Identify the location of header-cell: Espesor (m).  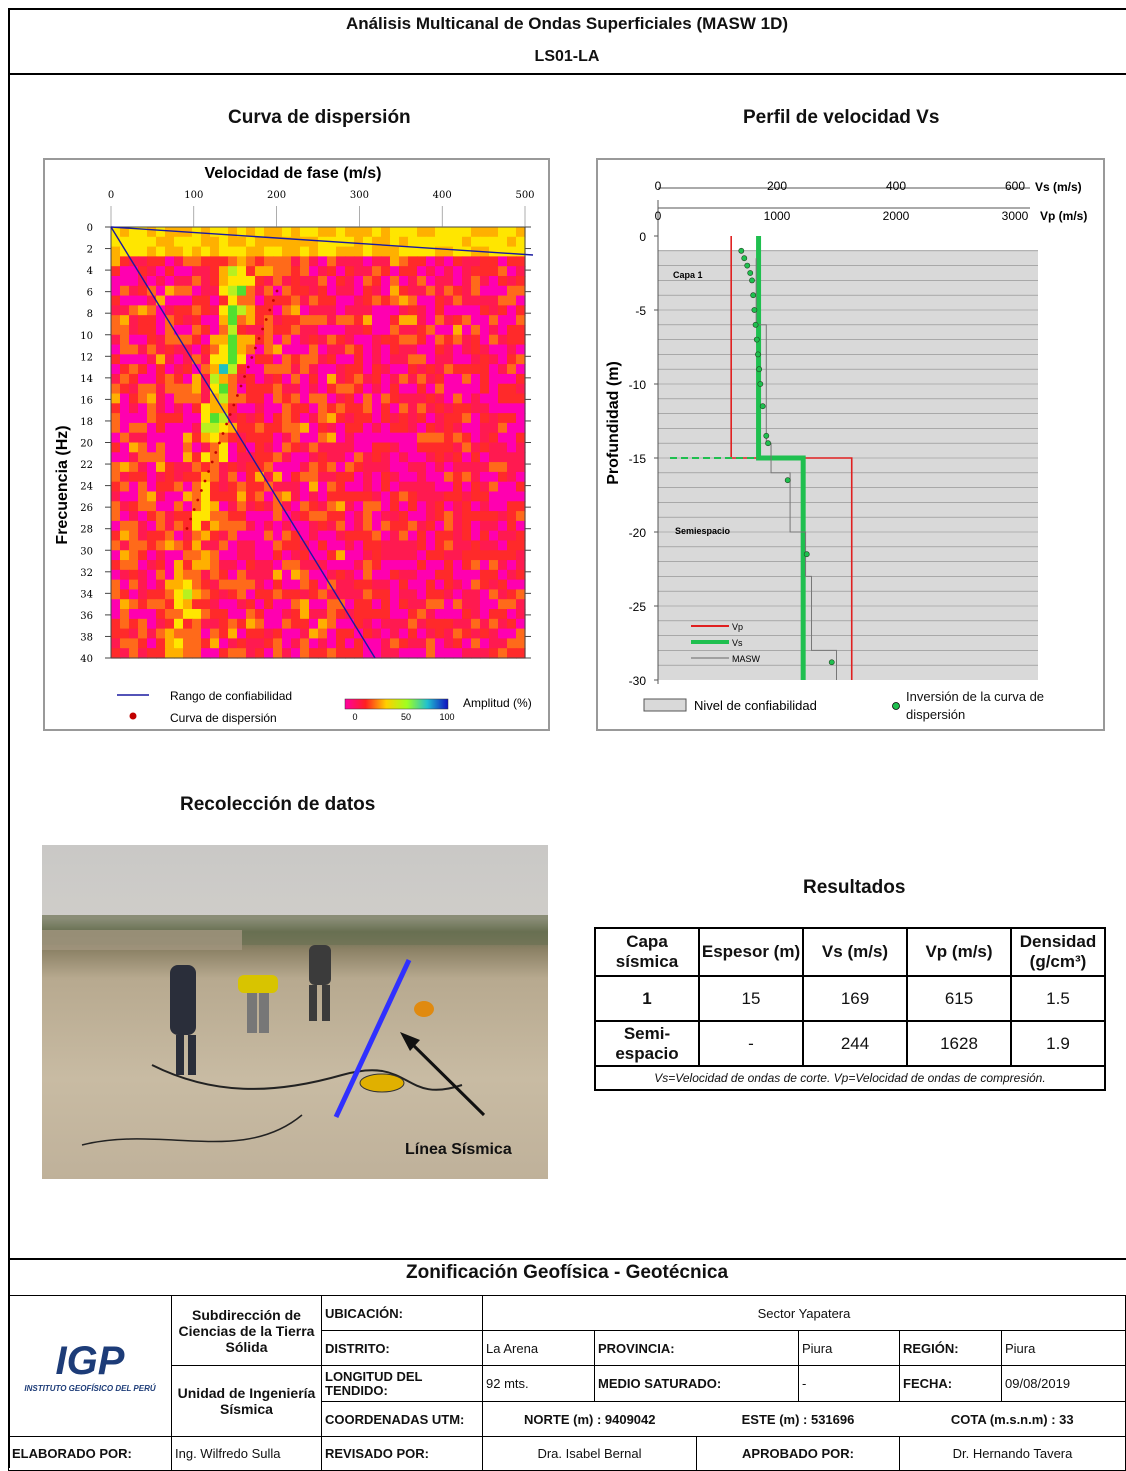
(751, 952).